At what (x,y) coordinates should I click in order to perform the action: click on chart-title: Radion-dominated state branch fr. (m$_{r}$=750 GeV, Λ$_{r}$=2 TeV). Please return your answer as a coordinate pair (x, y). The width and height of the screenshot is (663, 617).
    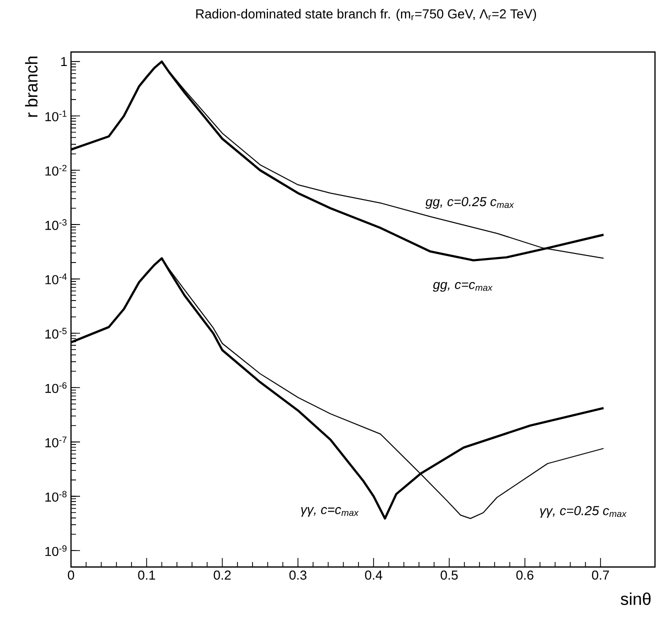
    Looking at the image, I should click on (366, 15).